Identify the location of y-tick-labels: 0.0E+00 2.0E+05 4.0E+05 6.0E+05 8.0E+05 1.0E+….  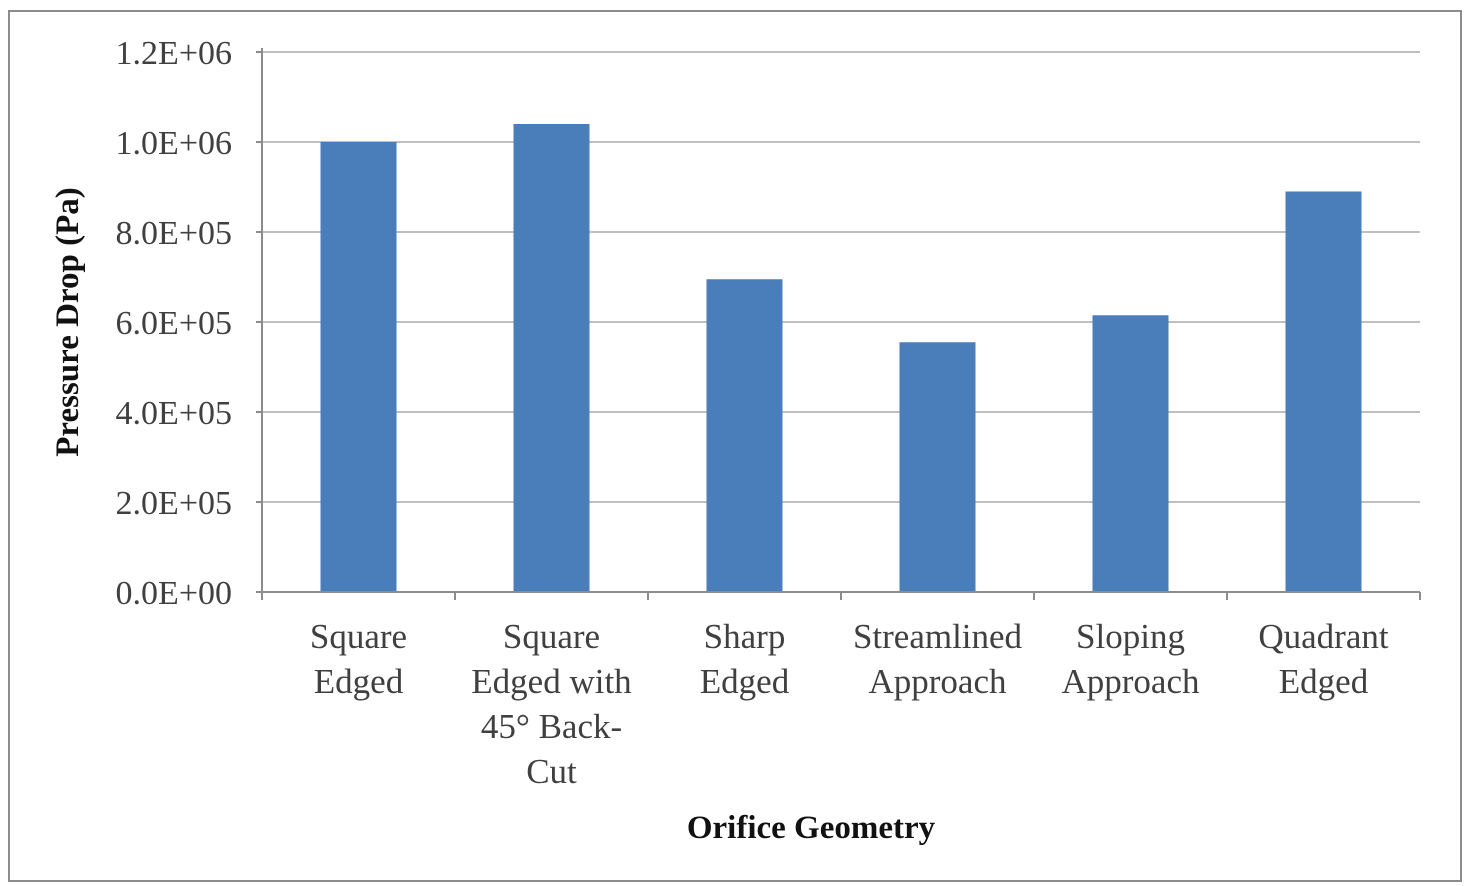
(174, 323).